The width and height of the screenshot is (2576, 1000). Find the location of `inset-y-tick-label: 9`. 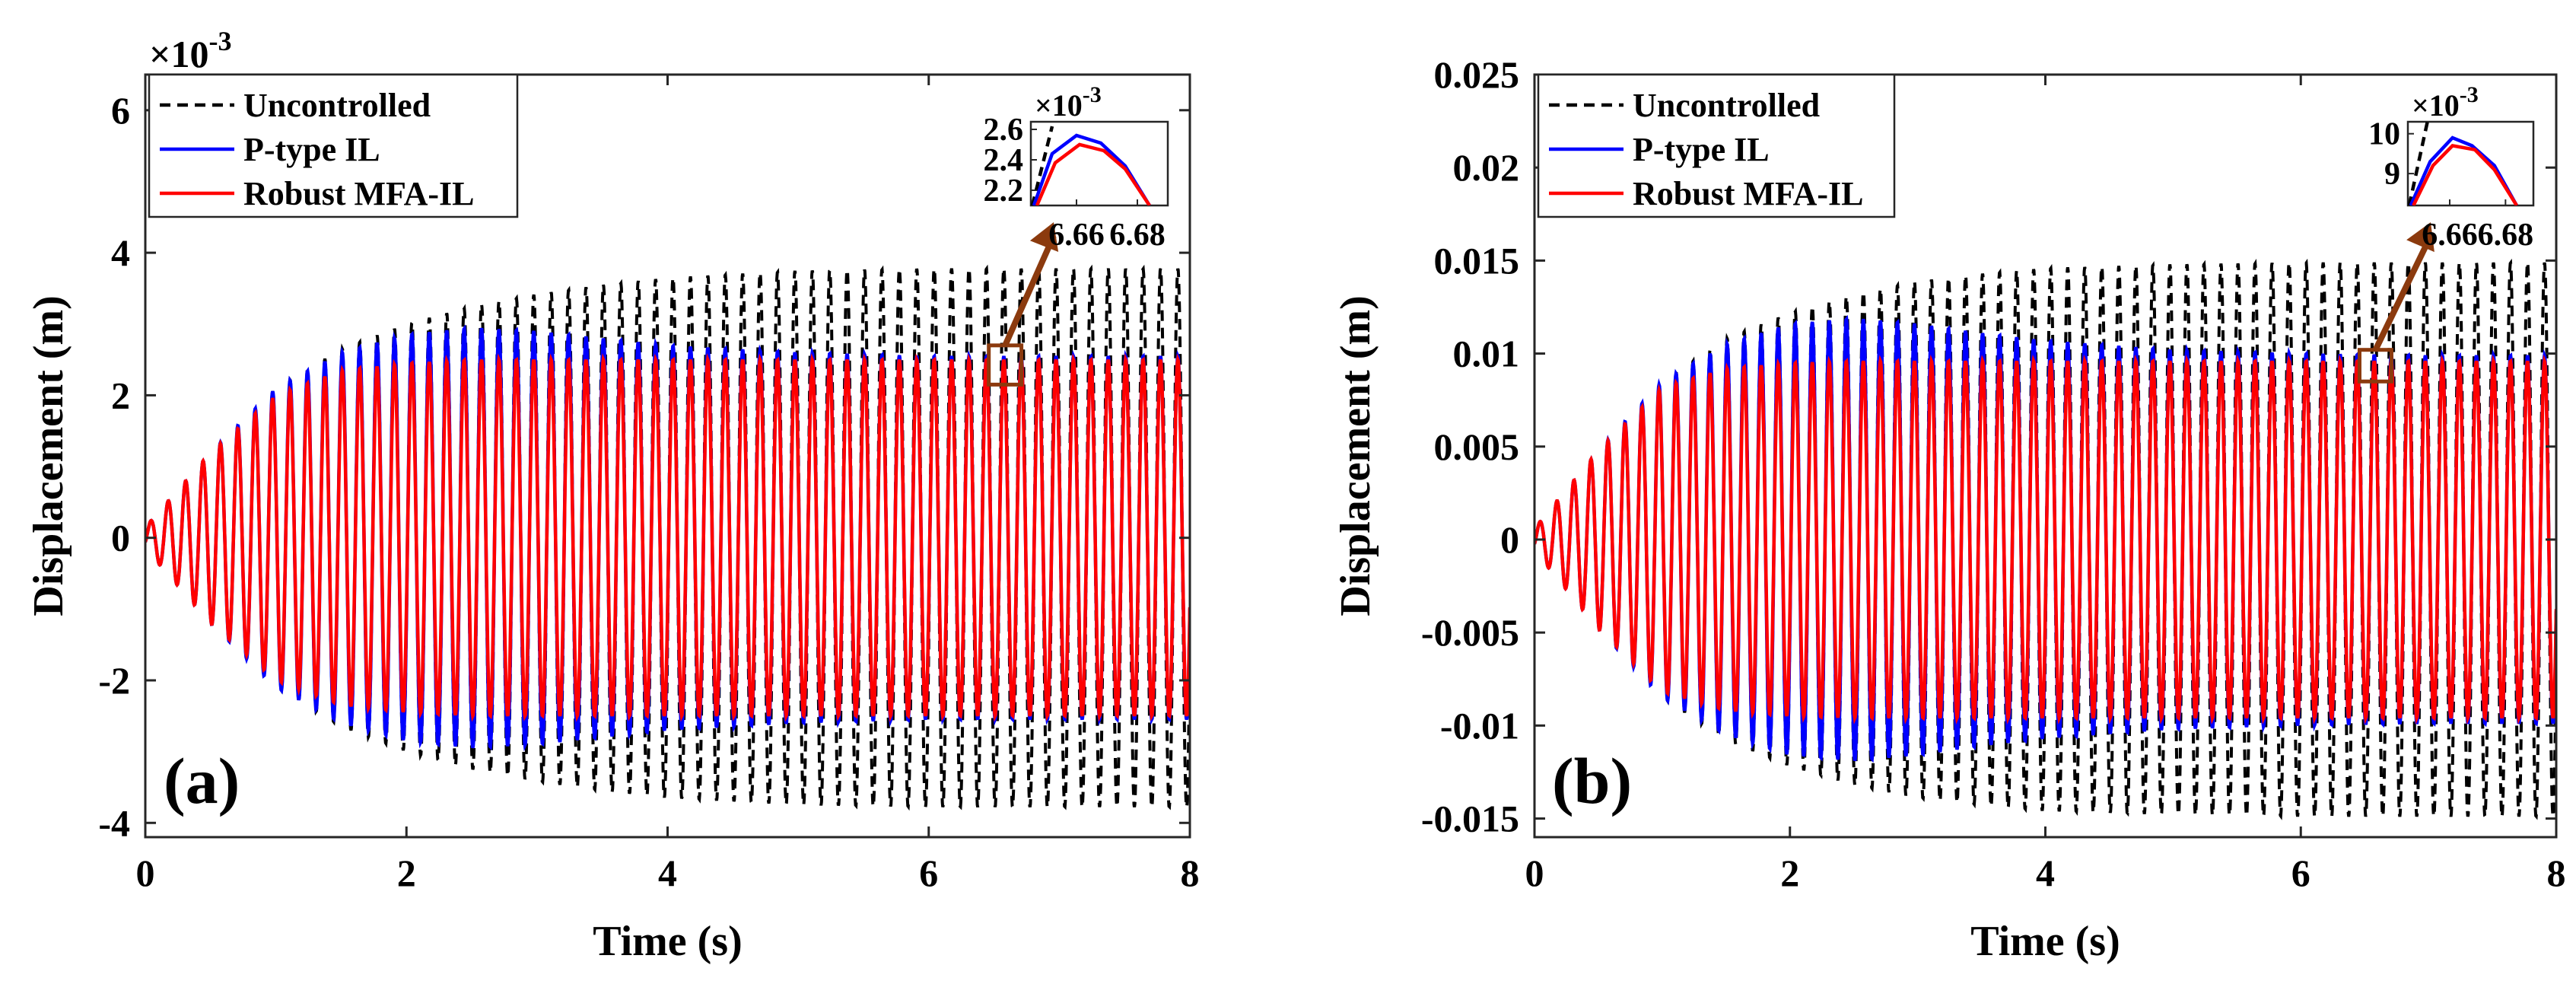

inset-y-tick-label: 9 is located at coordinates (2392, 174).